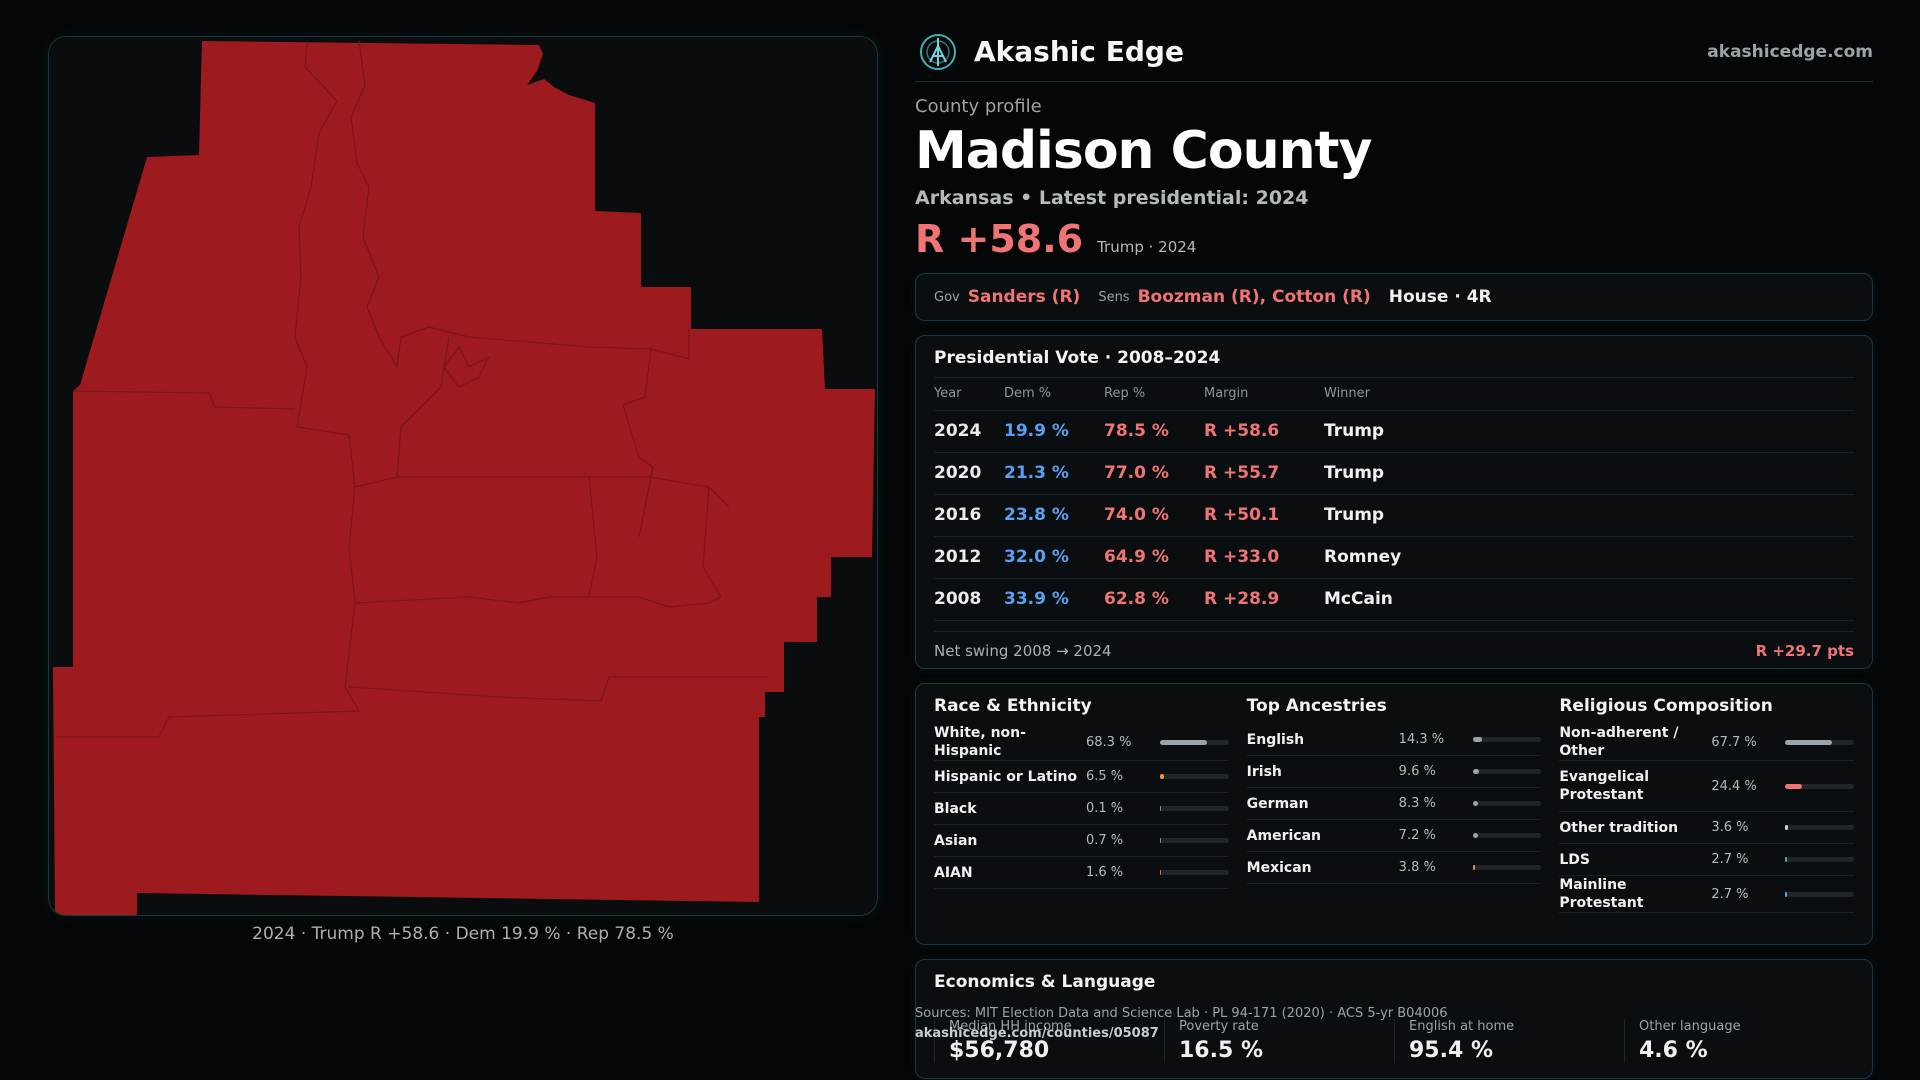  I want to click on item-percent: 3.6 %, so click(1730, 827).